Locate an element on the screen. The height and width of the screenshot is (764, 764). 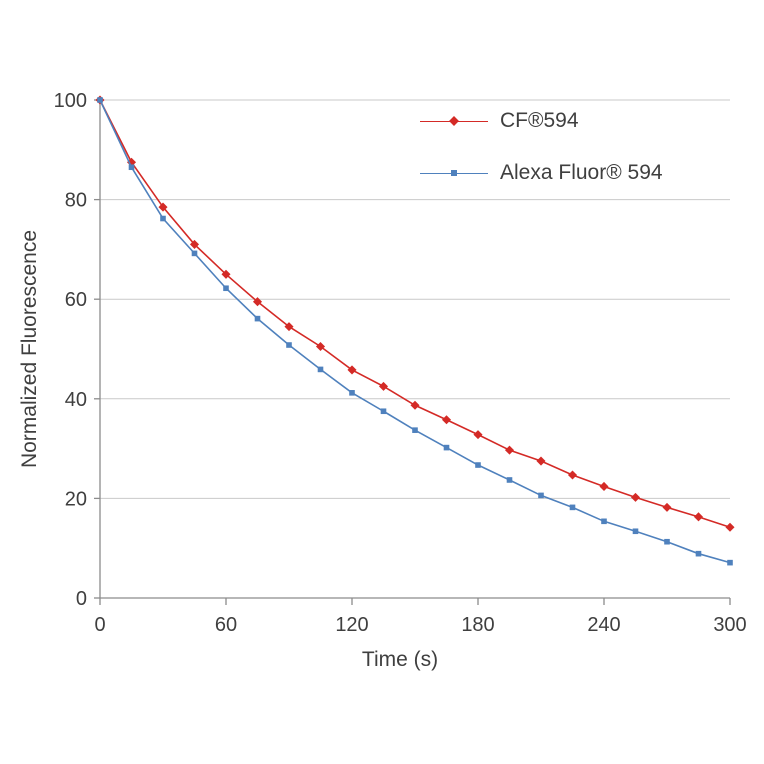
legend-line-cf594 is located at coordinates (454, 120).